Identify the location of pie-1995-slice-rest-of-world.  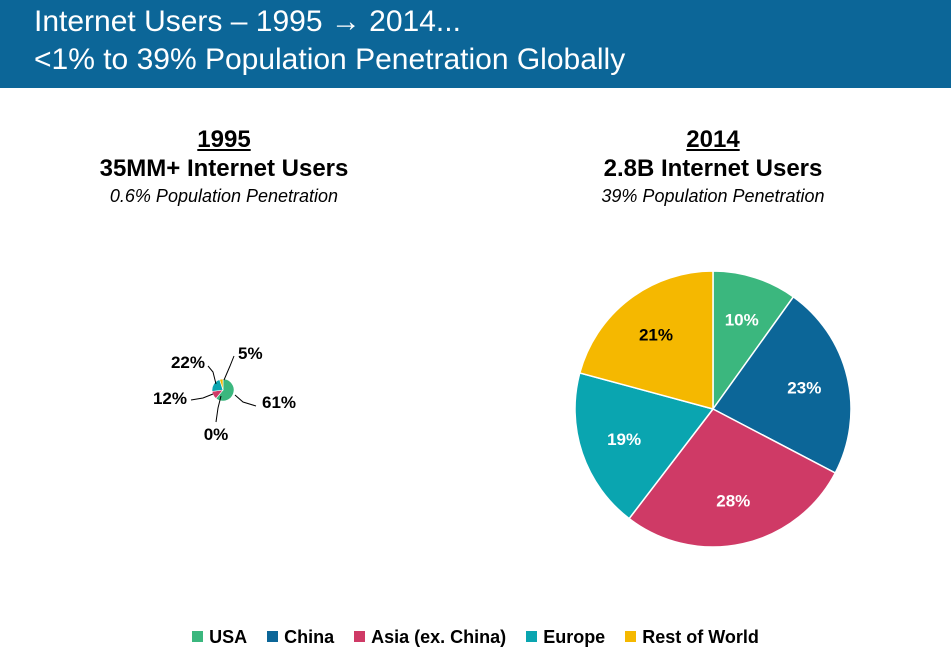
(221, 384).